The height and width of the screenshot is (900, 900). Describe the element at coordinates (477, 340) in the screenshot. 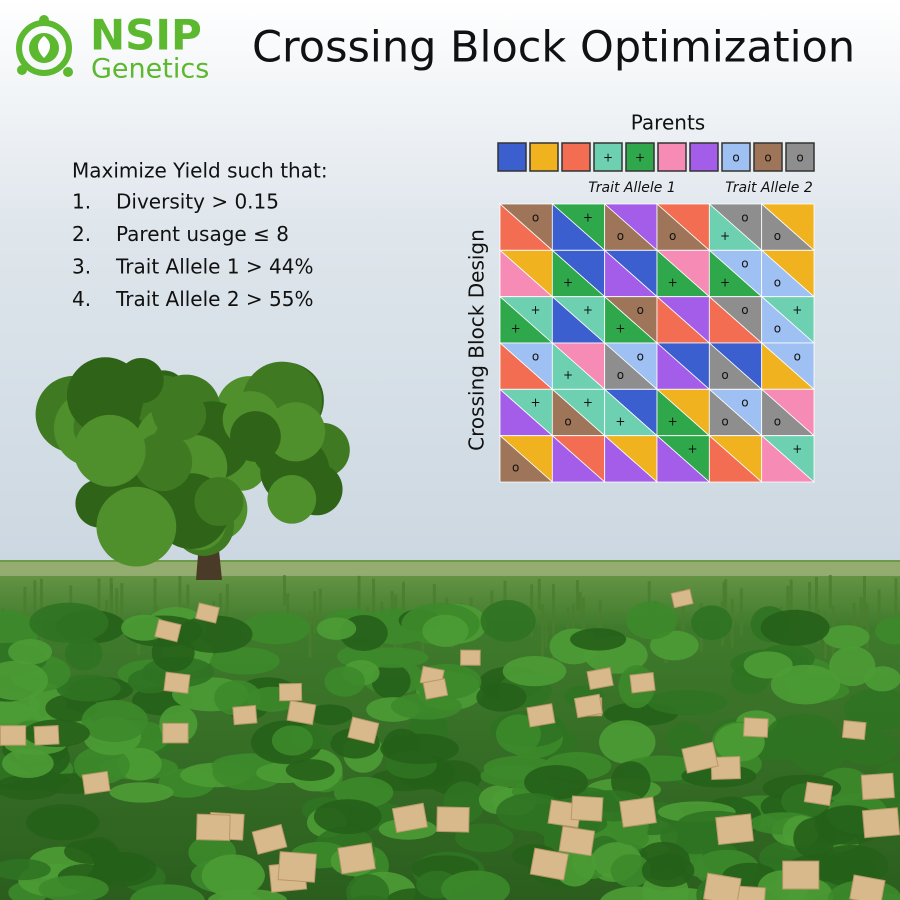

I see `design-label: Crossing Block Design` at that location.